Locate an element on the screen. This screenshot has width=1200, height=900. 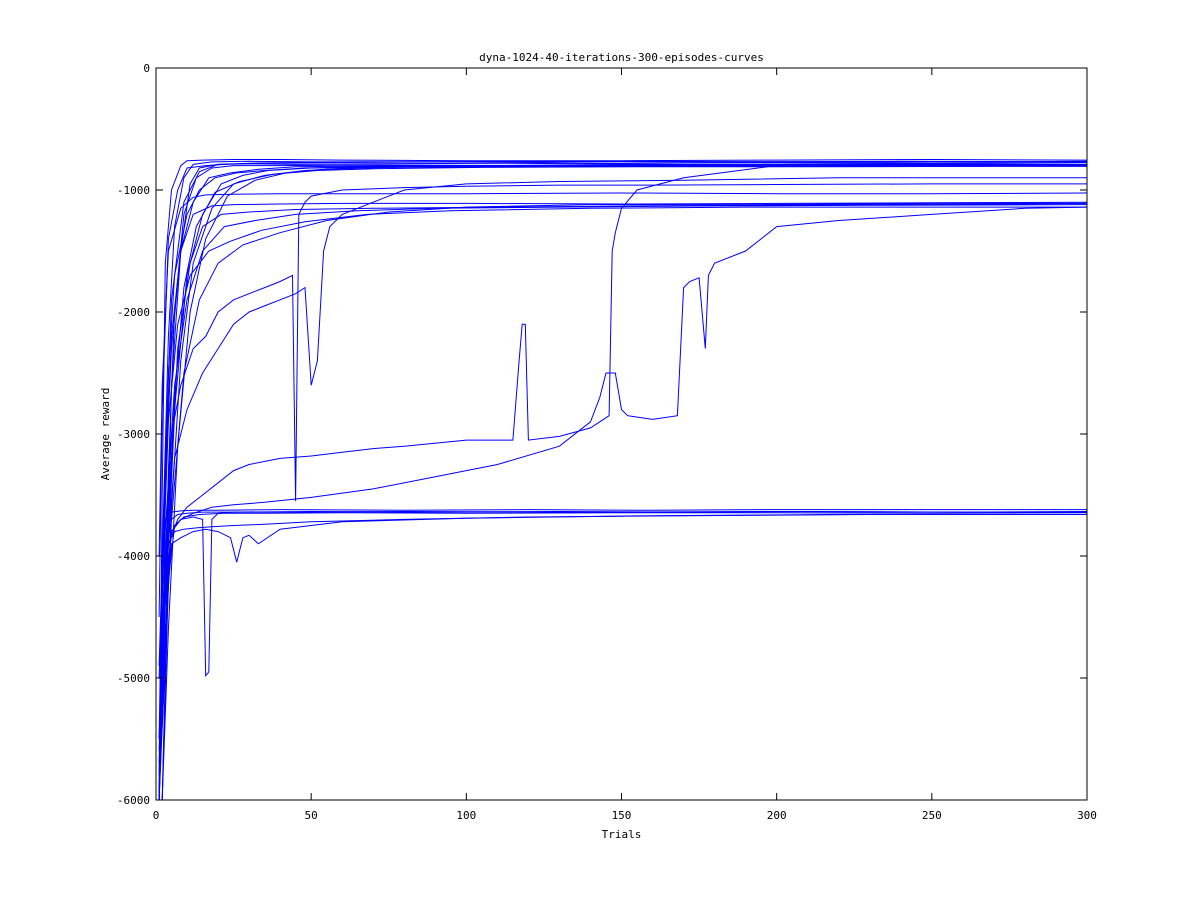
x-tick-label: 300 is located at coordinates (1087, 815).